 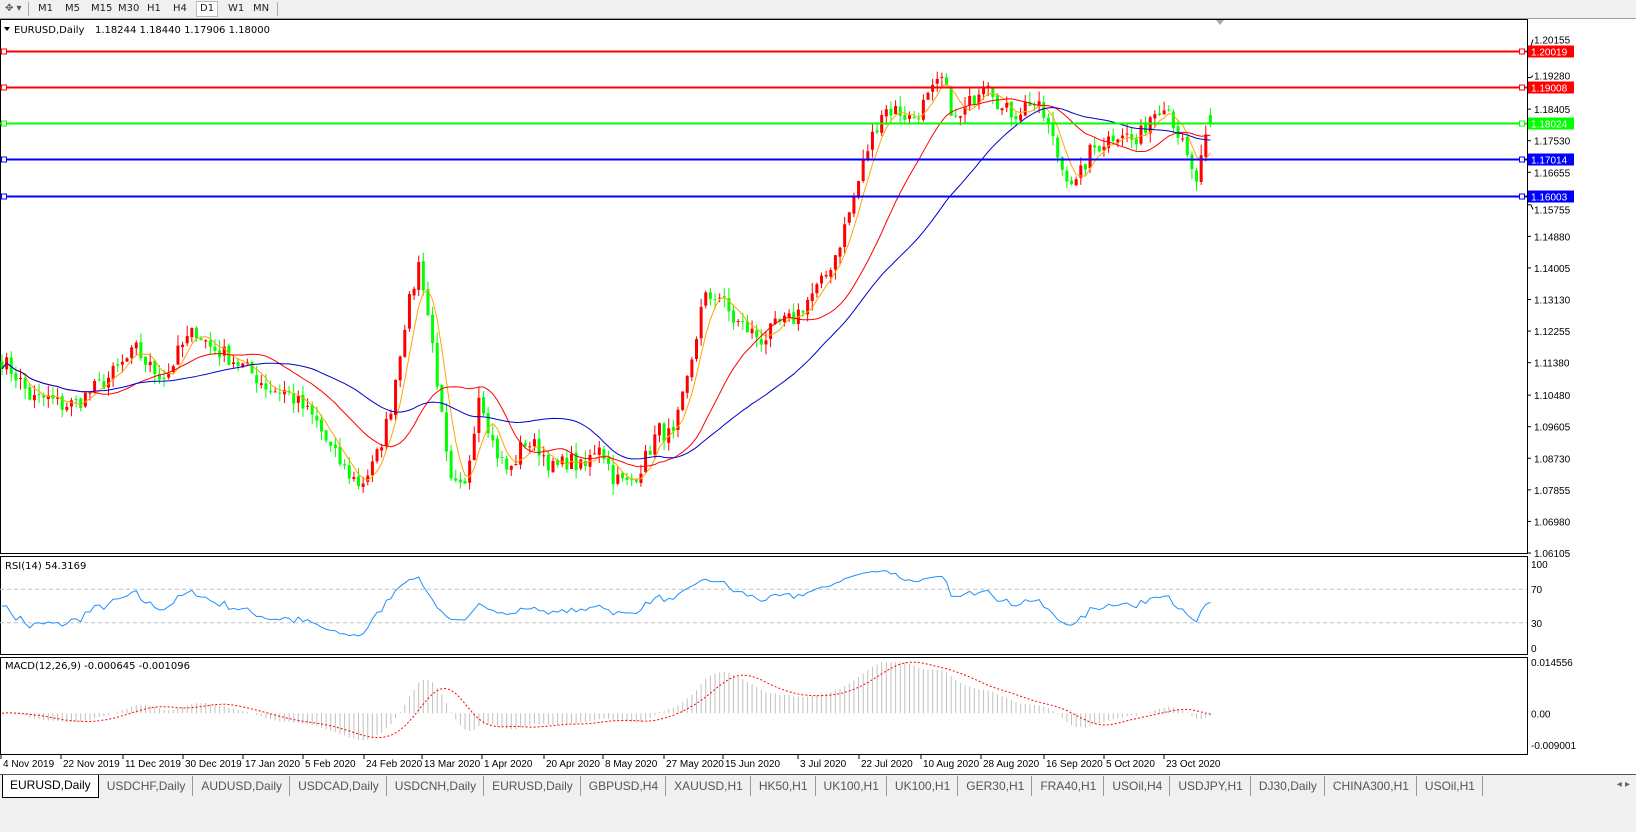 What do you see at coordinates (1288, 786) in the screenshot?
I see `chart-tab: DJ30,Daily` at bounding box center [1288, 786].